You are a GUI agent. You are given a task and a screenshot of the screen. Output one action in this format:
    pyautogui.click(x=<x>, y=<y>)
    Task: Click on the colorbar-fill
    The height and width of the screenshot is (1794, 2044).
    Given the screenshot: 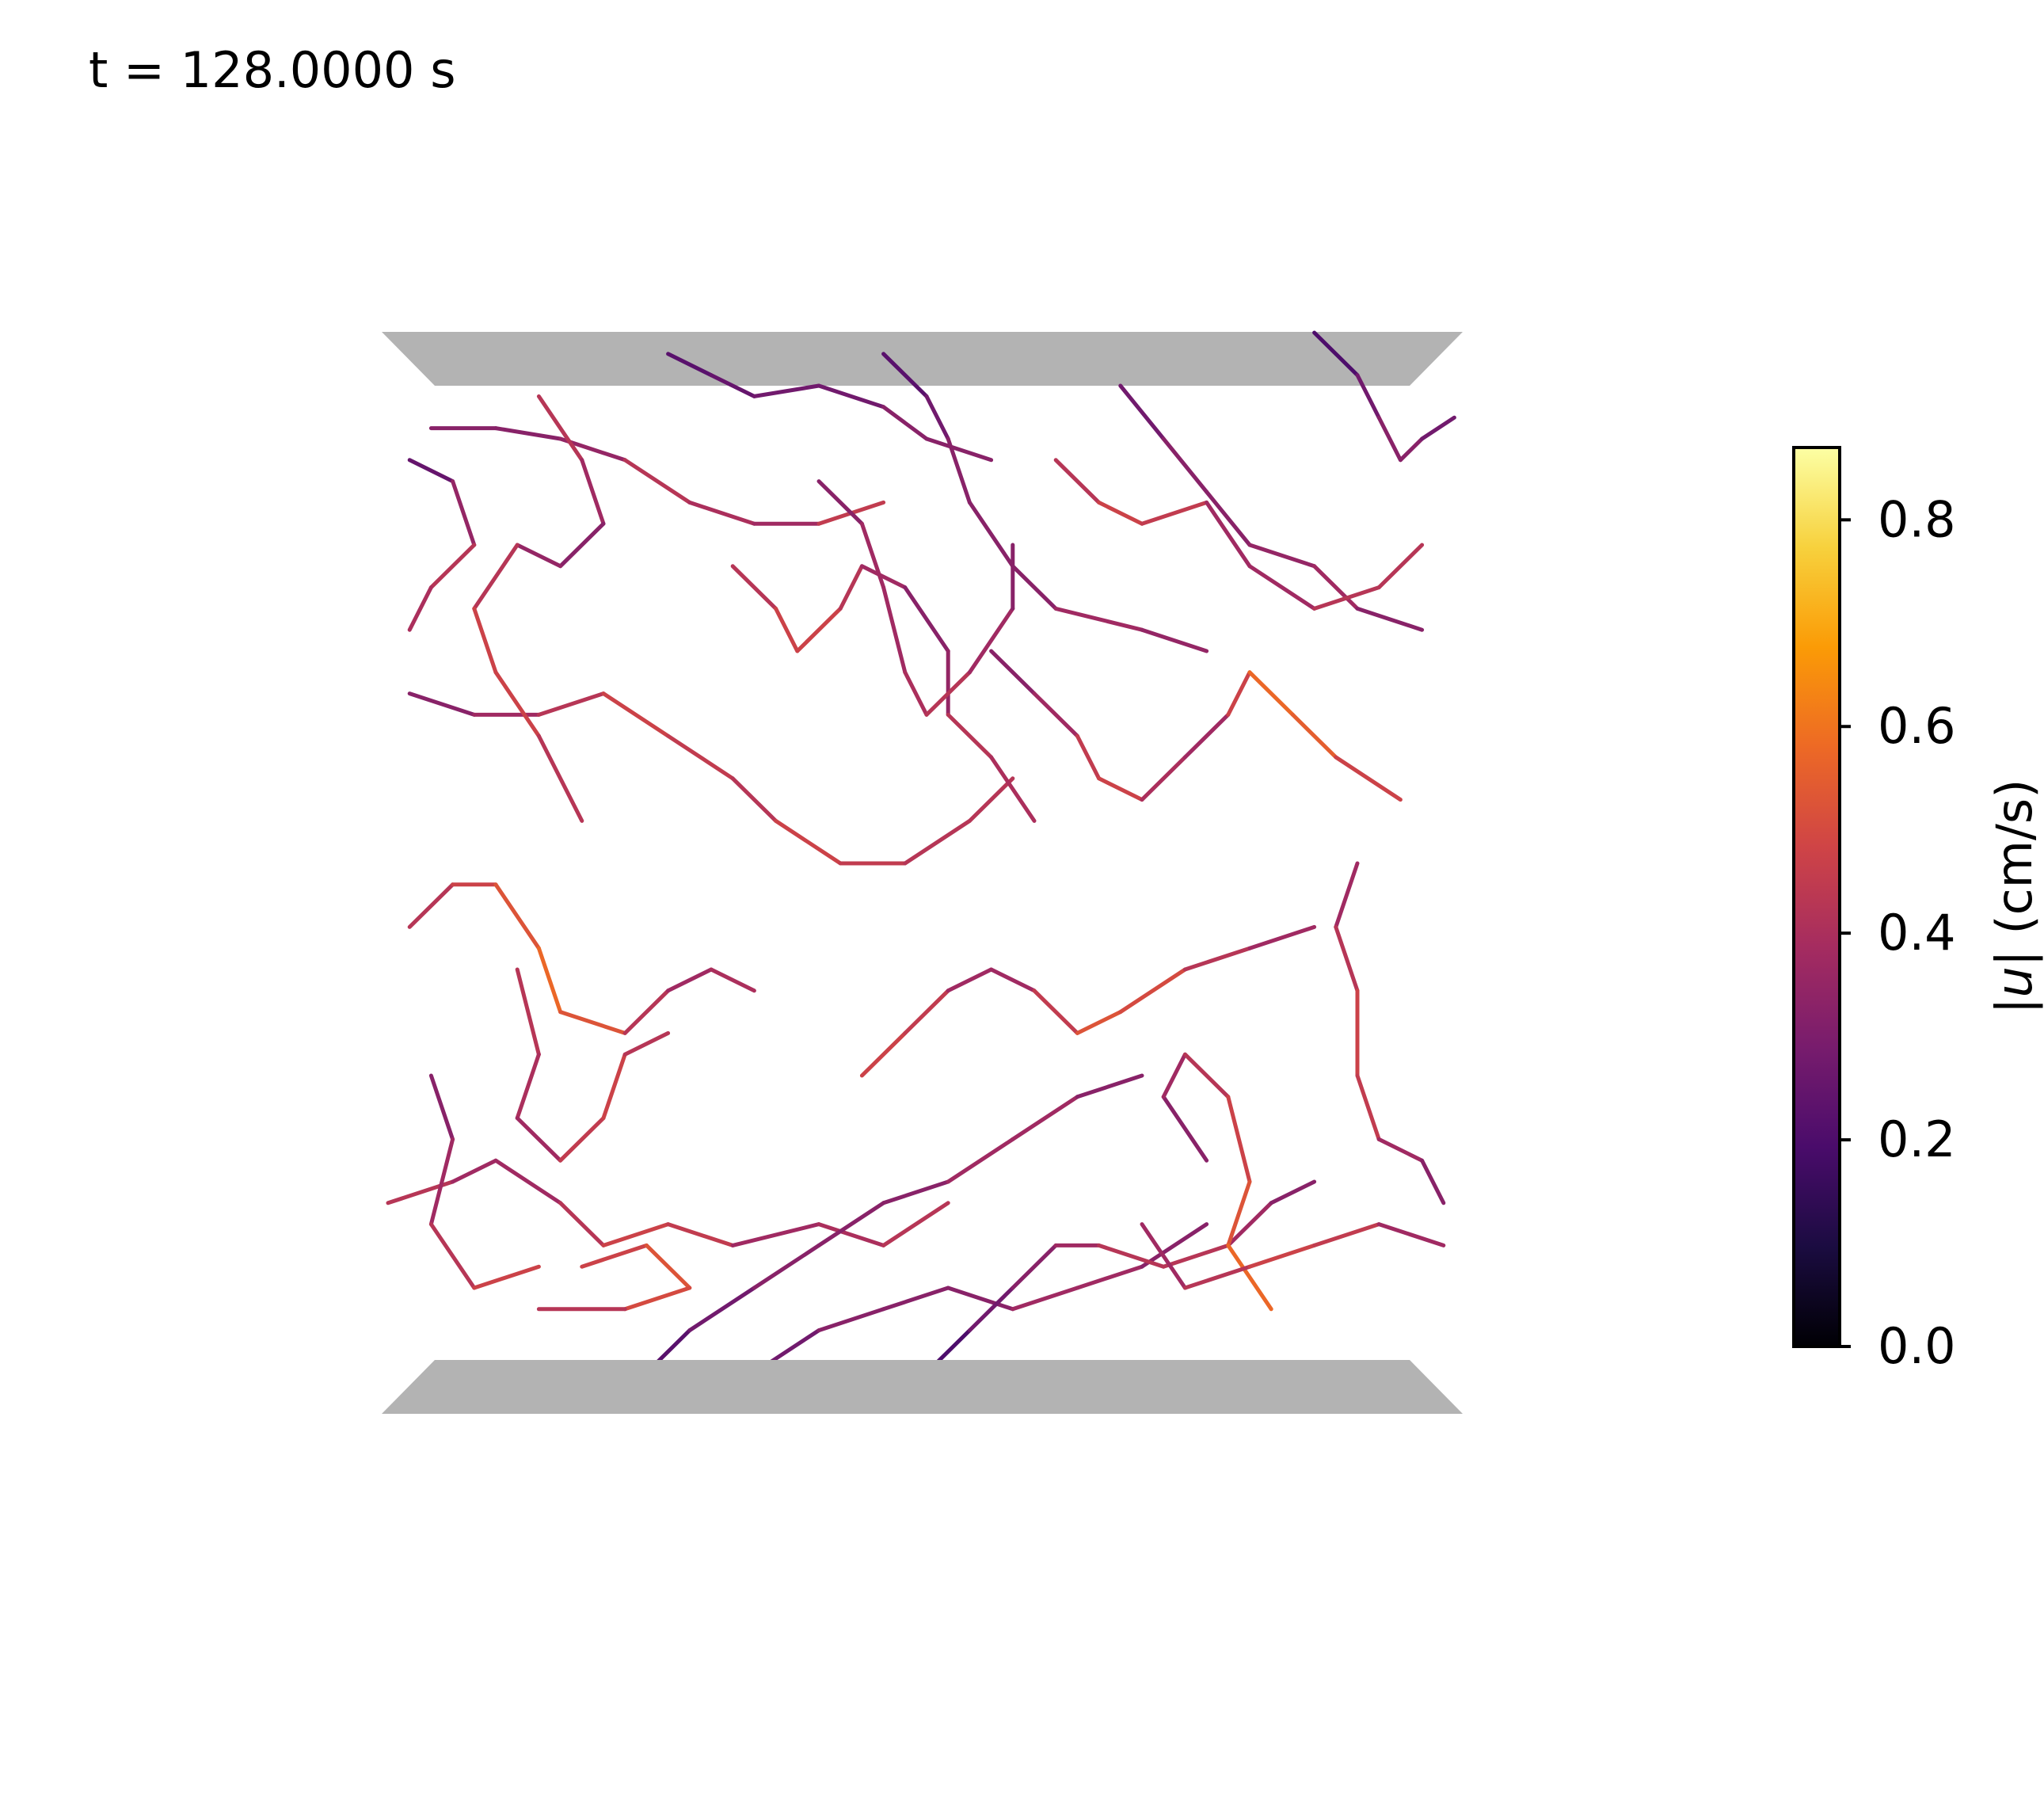 What is the action you would take?
    pyautogui.click(x=1817, y=897)
    